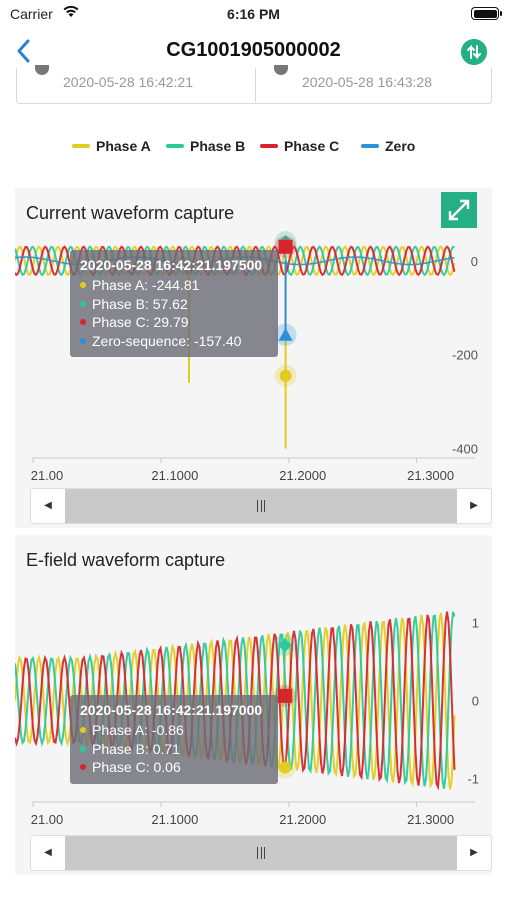 The image size is (507, 900). I want to click on battery-icon, so click(486, 13).